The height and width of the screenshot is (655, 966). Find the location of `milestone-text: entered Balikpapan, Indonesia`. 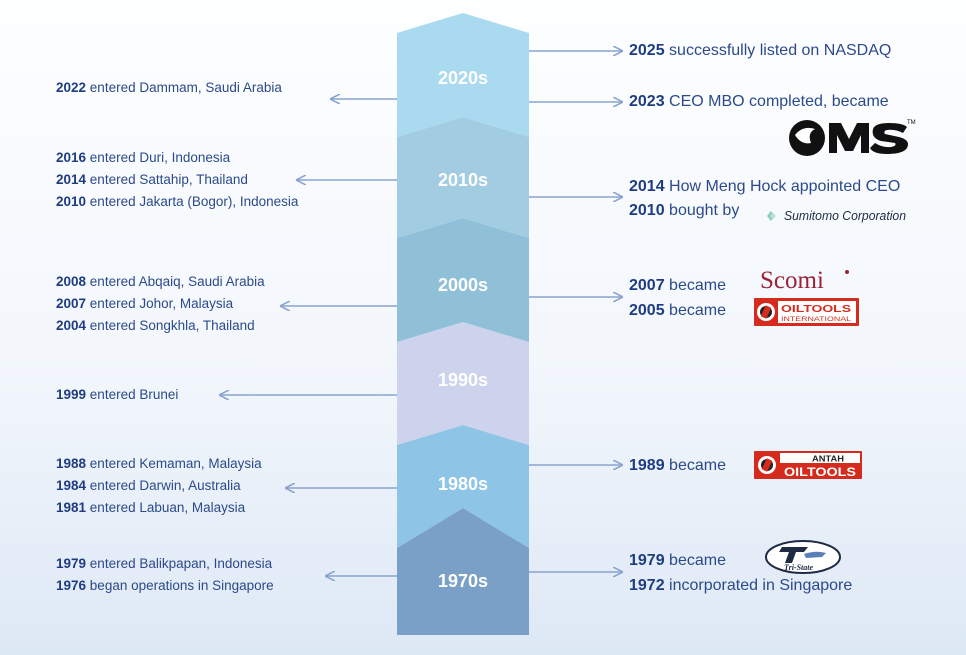

milestone-text: entered Balikpapan, Indonesia is located at coordinates (179, 563).